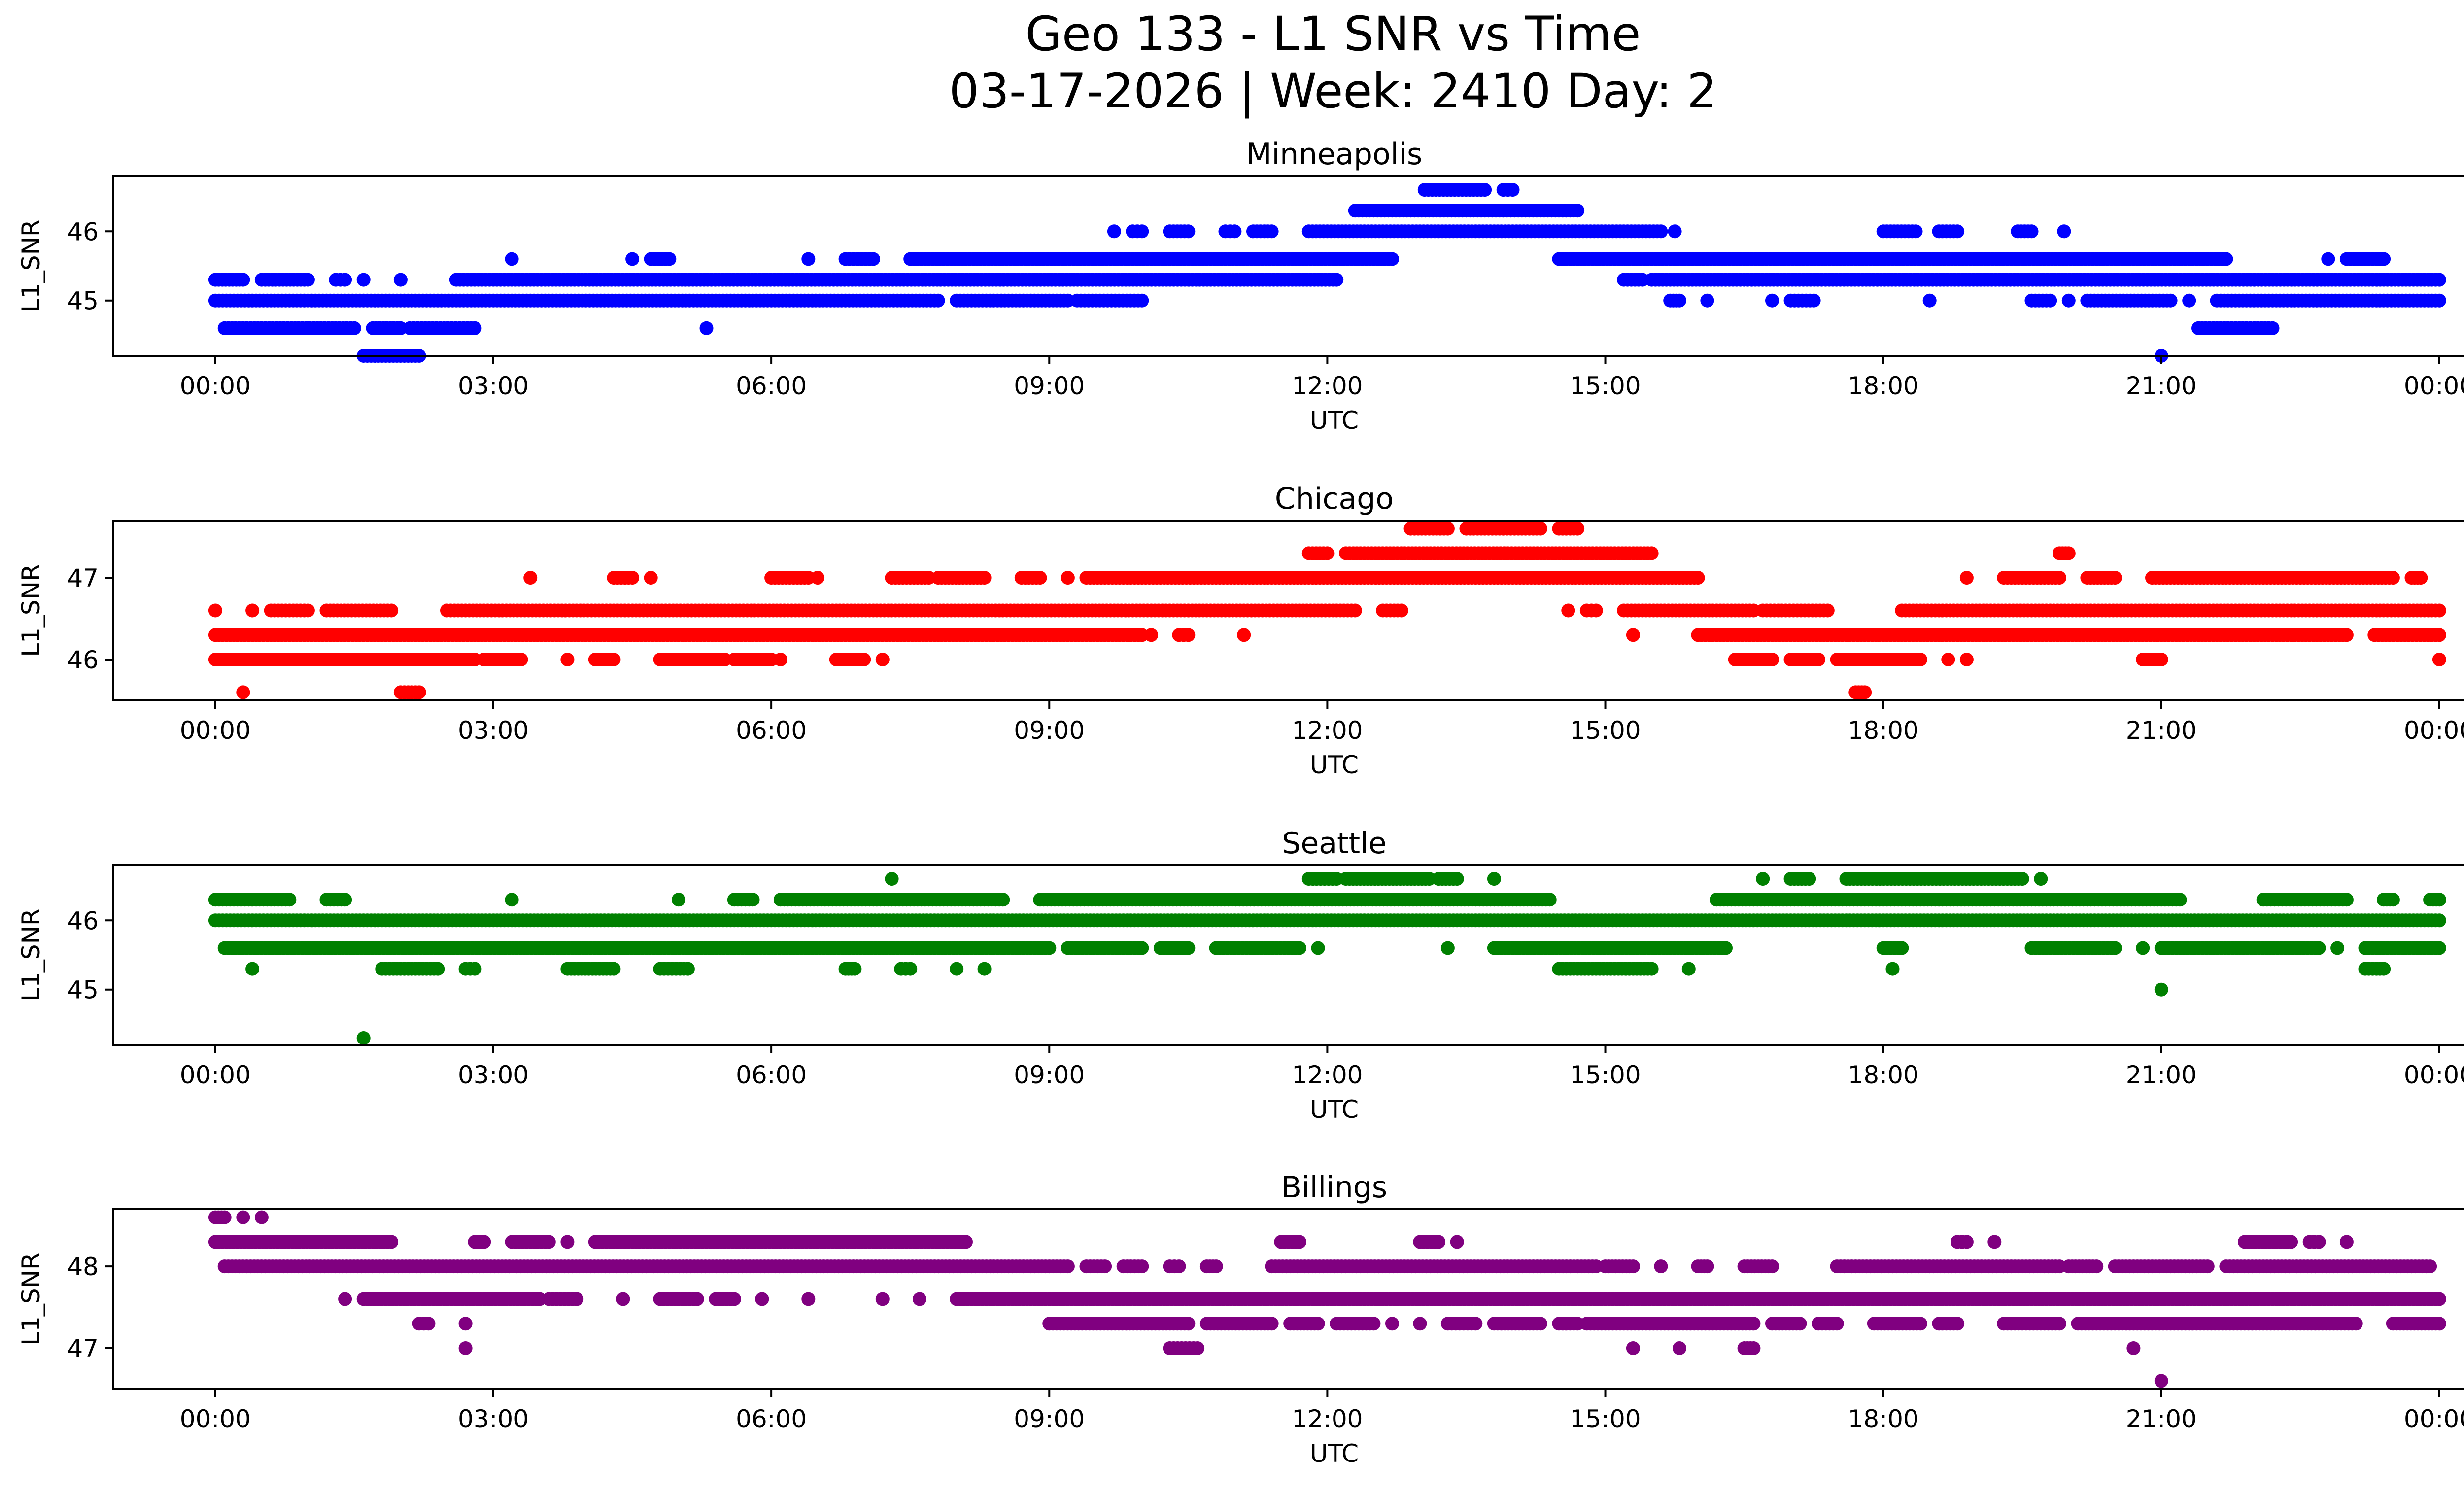 The width and height of the screenshot is (2464, 1495). What do you see at coordinates (1288, 266) in the screenshot?
I see `axes-frame-minneapolis` at bounding box center [1288, 266].